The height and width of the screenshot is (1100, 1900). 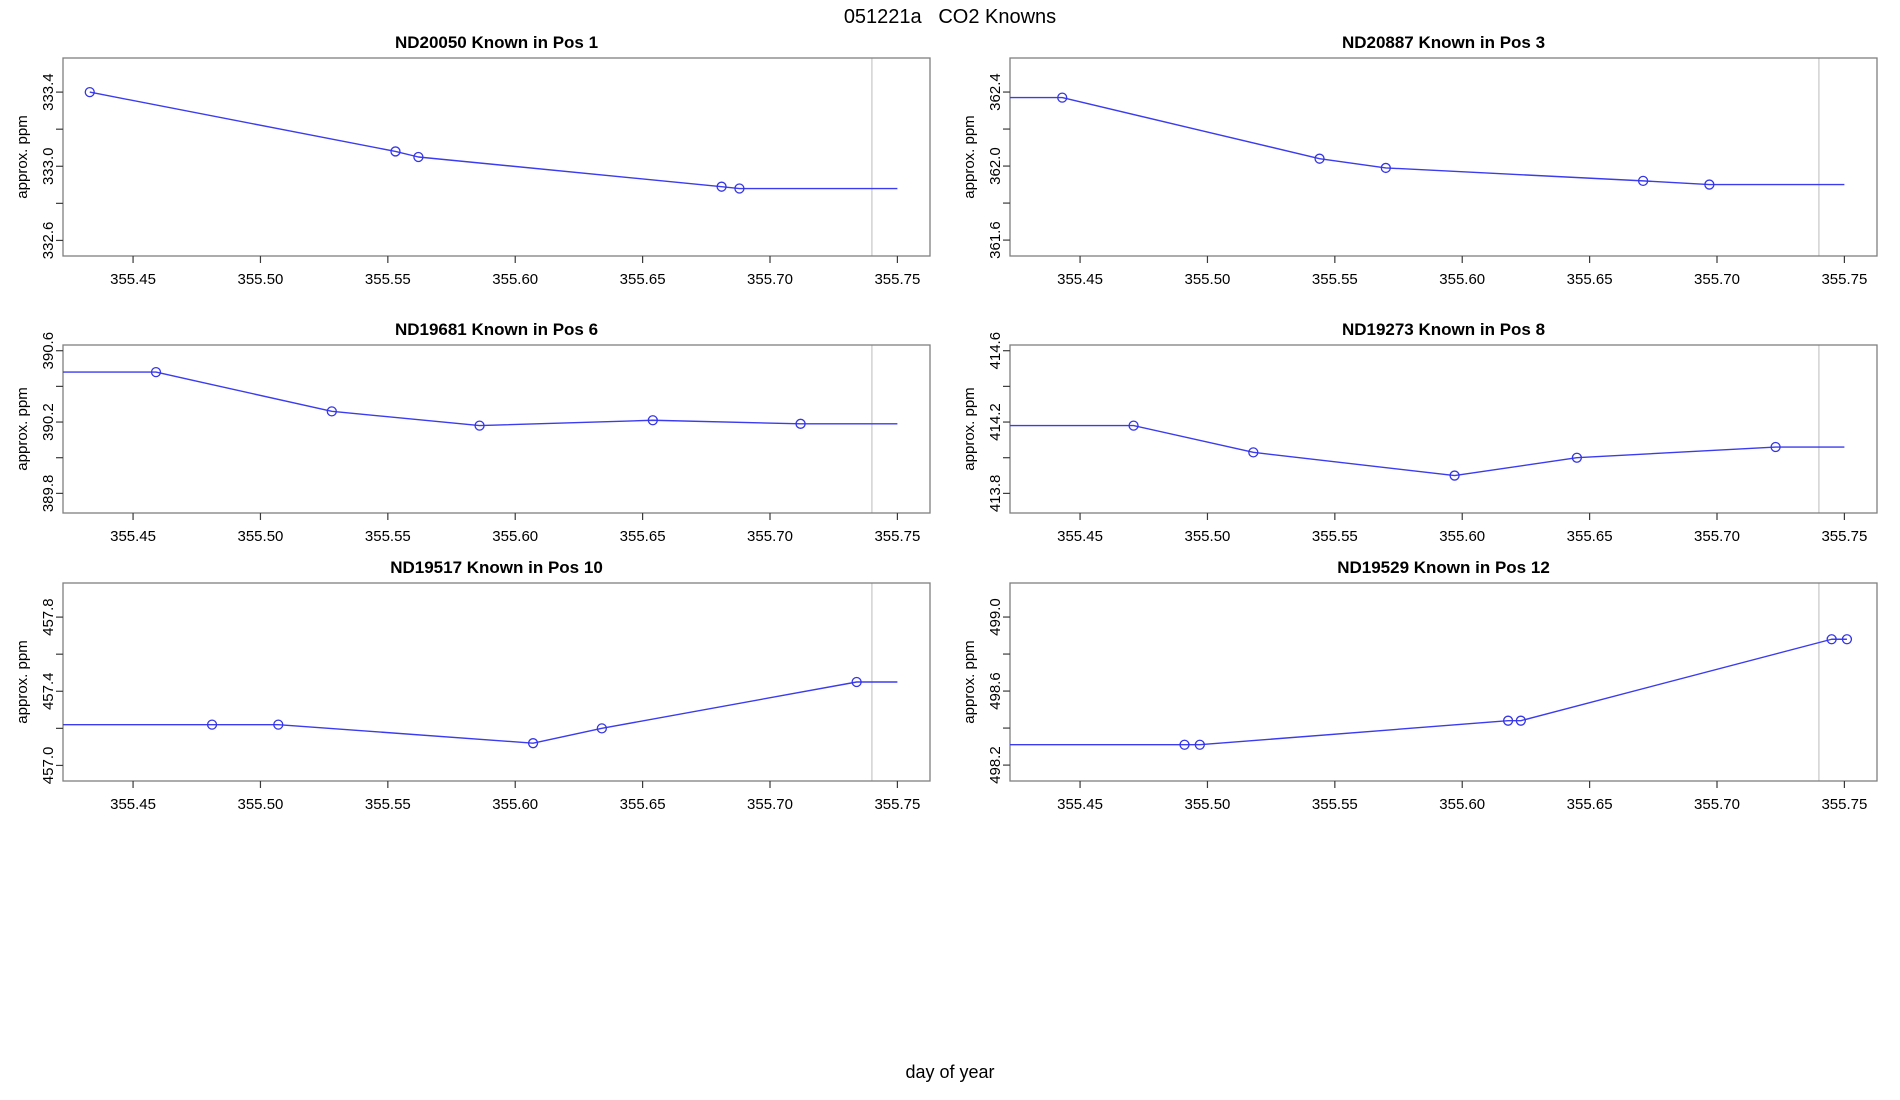 I want to click on y-tick-label: 457.4, so click(x=48, y=691).